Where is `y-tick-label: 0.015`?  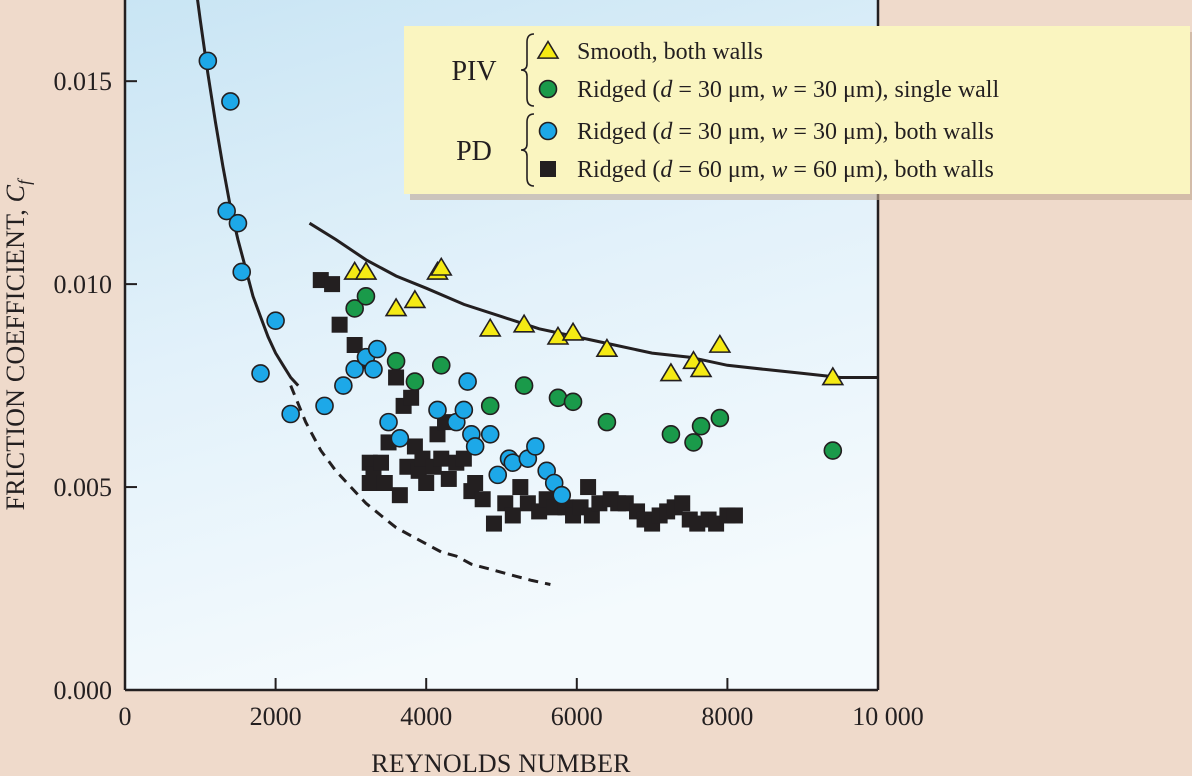
y-tick-label: 0.015 is located at coordinates (83, 81).